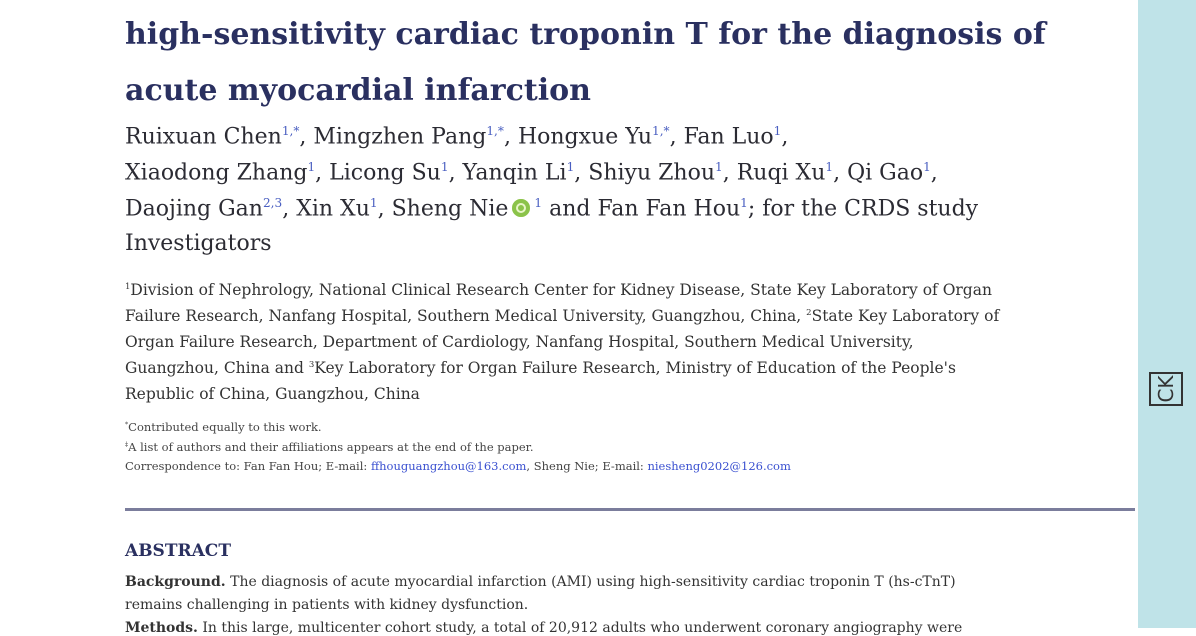 Image resolution: width=1196 pixels, height=636 pixels. What do you see at coordinates (507, 173) in the screenshot?
I see `text: , Yanqin Li` at bounding box center [507, 173].